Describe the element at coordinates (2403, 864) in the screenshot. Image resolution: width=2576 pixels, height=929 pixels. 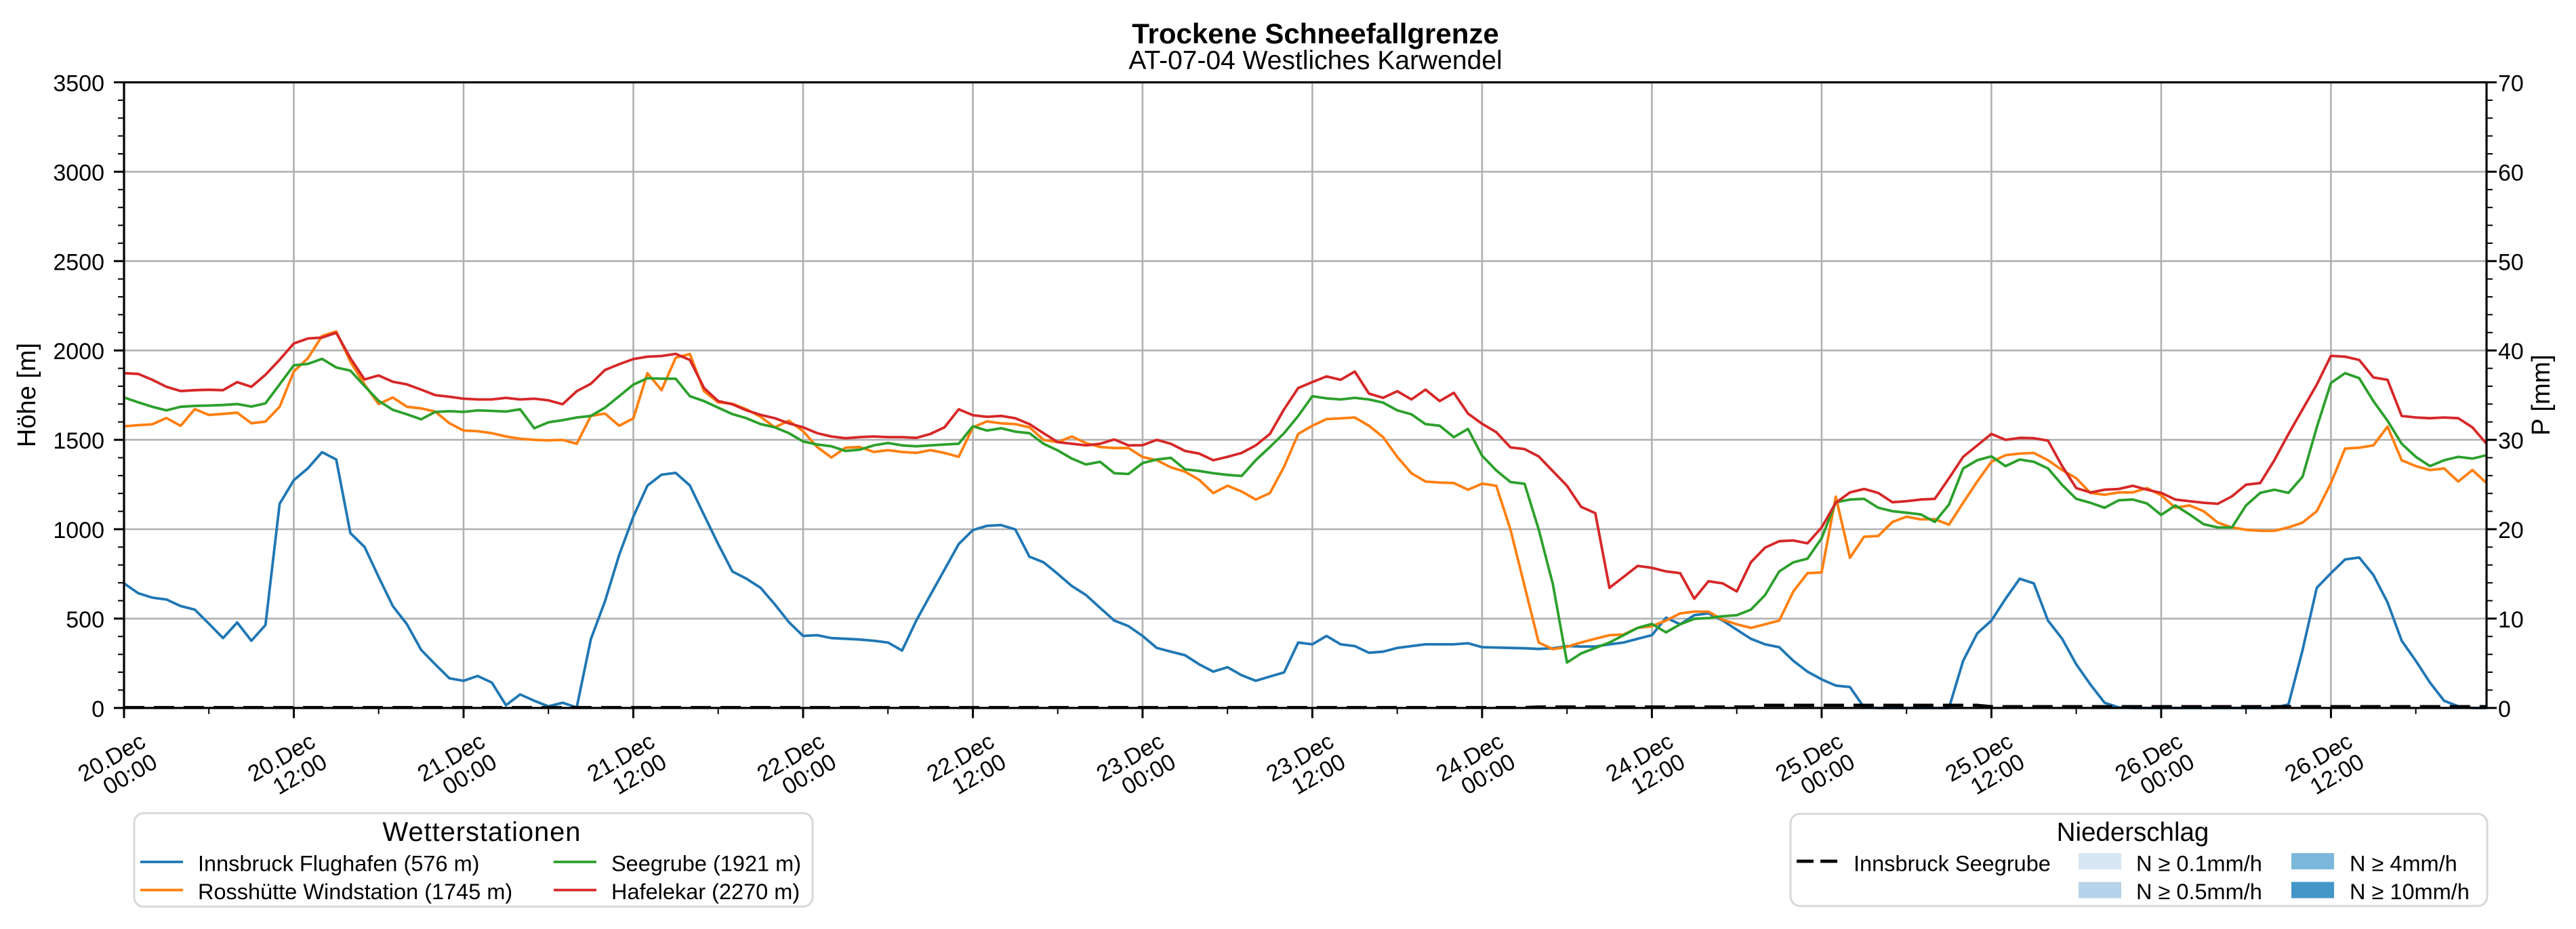
I see `svg-text: N ≥ 4mm/h` at that location.